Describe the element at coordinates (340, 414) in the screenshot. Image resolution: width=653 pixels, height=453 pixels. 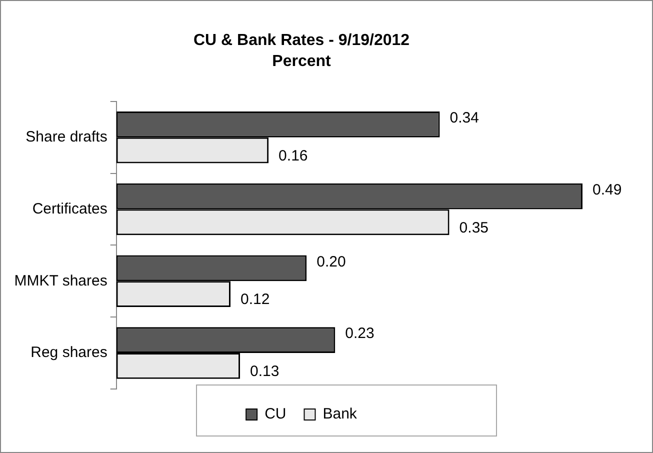
I see `legend-label: Bank` at that location.